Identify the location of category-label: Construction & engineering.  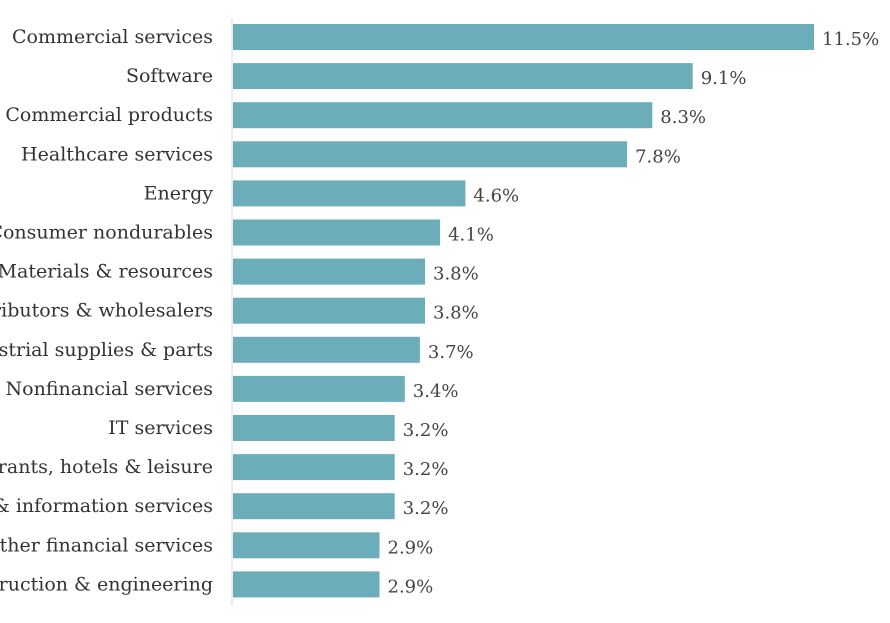
(106, 584).